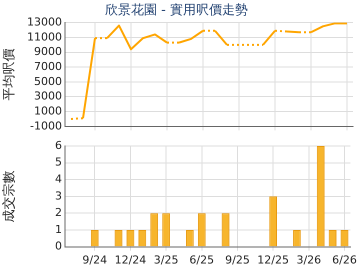 Image resolution: width=360 pixels, height=270 pixels. Describe the element at coordinates (201, 259) in the screenshot. I see `x-tick-label: 6/25` at that location.